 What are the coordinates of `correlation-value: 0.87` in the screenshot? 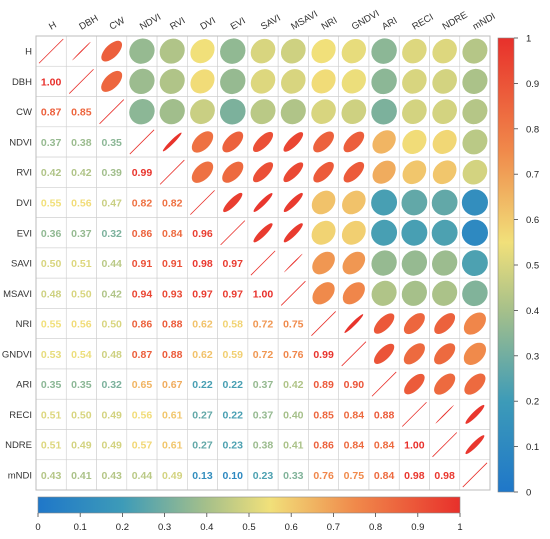 It's located at (142, 355).